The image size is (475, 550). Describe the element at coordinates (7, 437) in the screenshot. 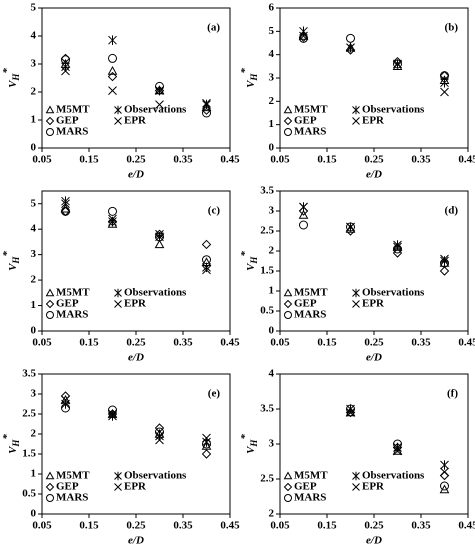

I see `y-label-sup: *` at that location.